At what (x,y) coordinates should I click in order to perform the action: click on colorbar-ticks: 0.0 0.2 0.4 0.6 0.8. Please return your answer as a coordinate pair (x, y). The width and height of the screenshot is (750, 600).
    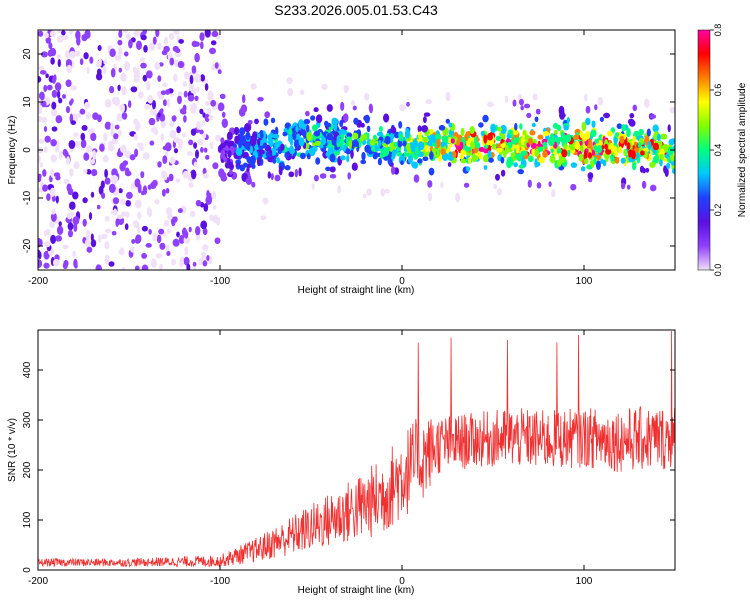
    Looking at the image, I should click on (716, 150).